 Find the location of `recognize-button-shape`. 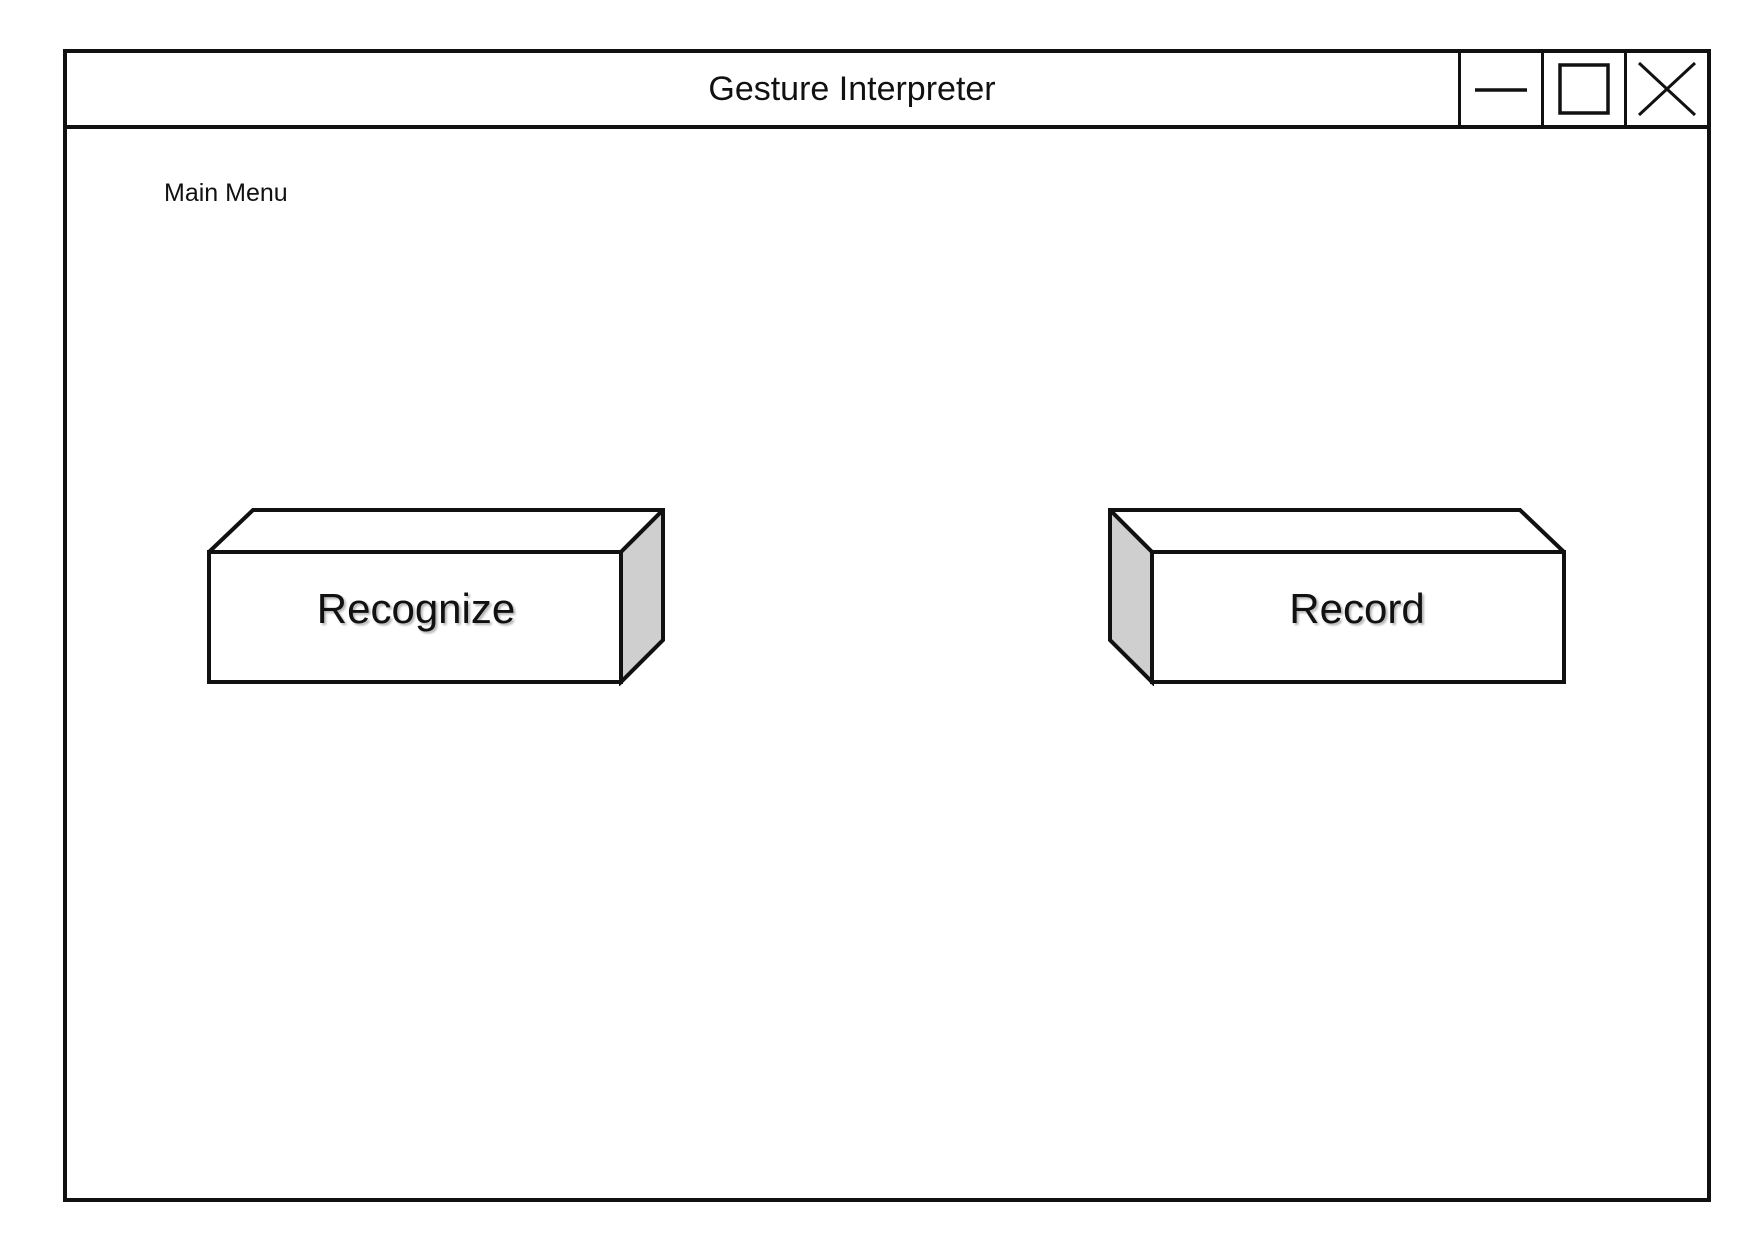

recognize-button-shape is located at coordinates (436, 597).